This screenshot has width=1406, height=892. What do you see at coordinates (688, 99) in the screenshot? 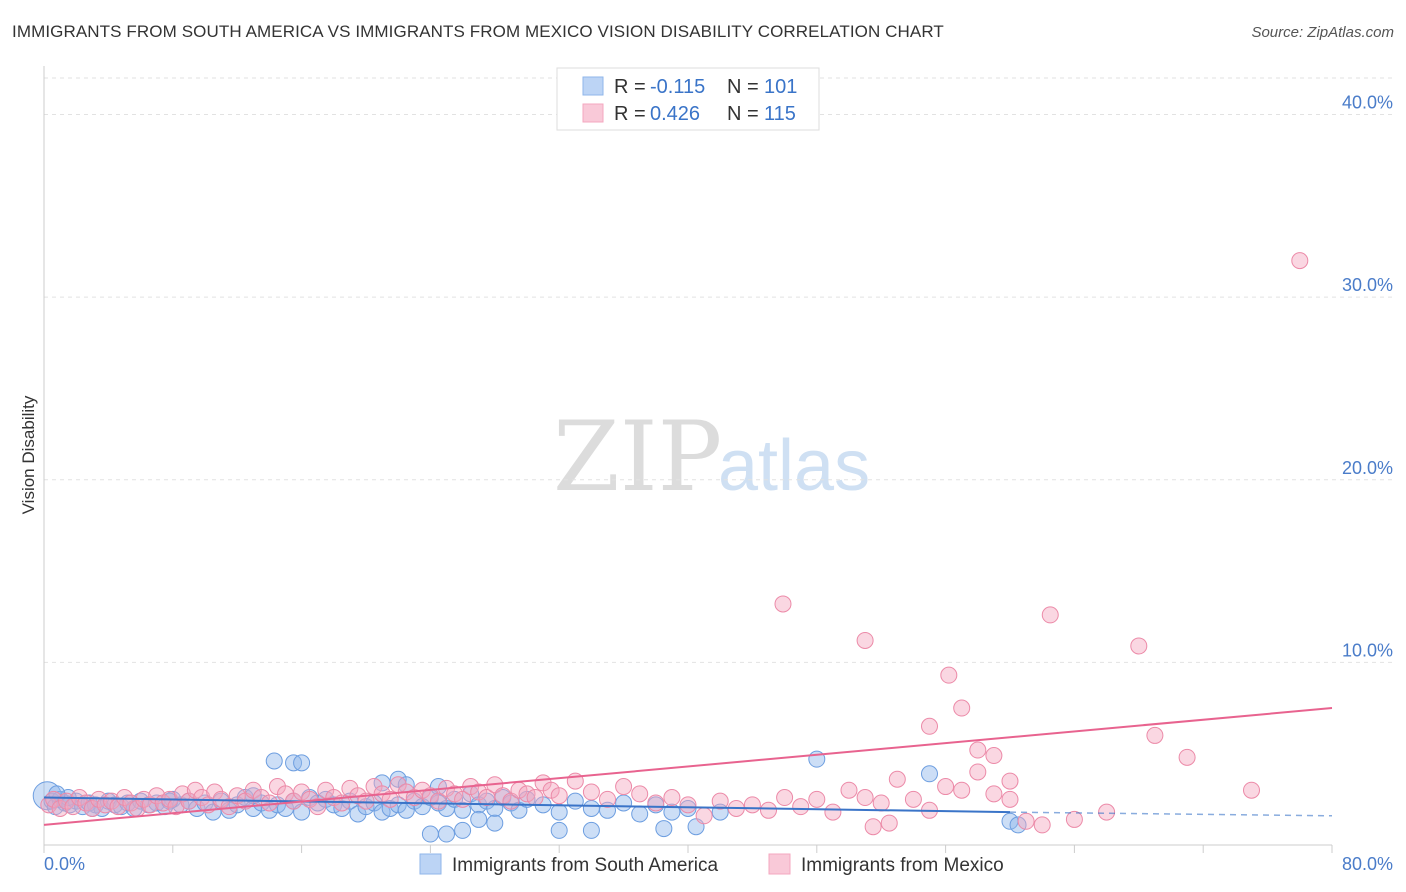
I see `legend-box: R = -0.115 N = 101 R = 0.426 N = 115` at bounding box center [688, 99].